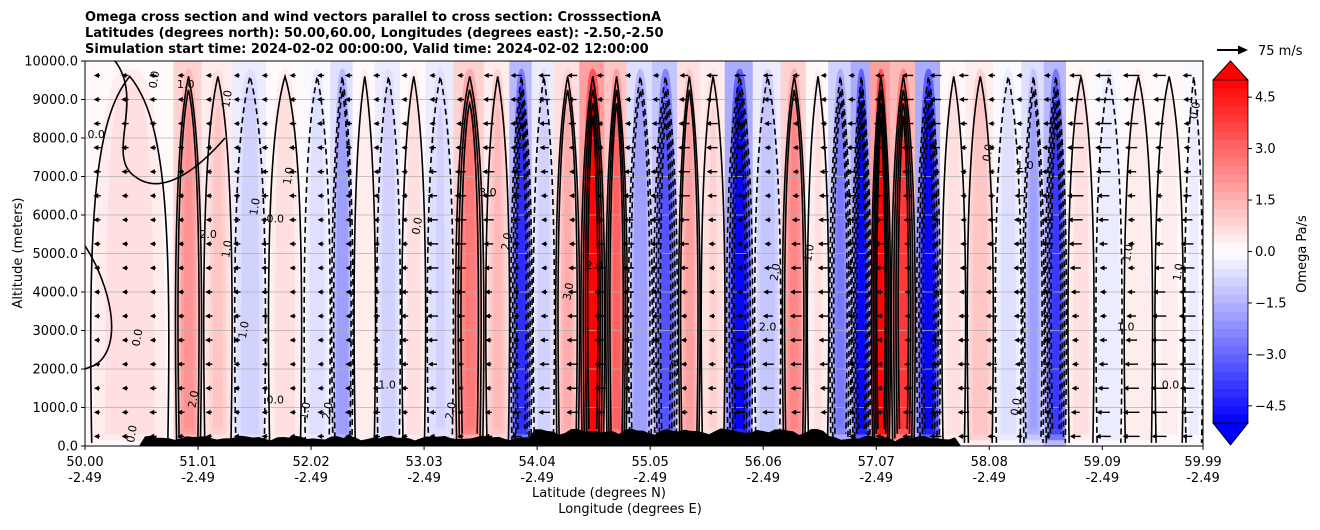 This screenshot has height=530, width=1320. What do you see at coordinates (1102, 462) in the screenshot?
I see `x-tick-label-lat: 59.09` at bounding box center [1102, 462].